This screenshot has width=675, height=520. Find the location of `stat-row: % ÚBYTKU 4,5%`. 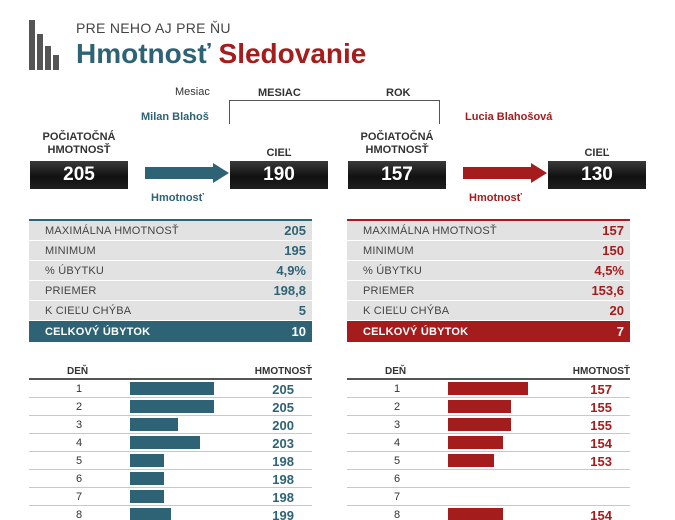

stat-row: % ÚBYTKU 4,5% is located at coordinates (488, 271).